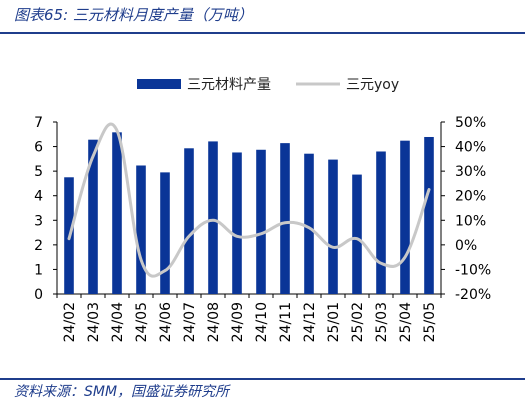 The image size is (525, 404). I want to click on y-right-tick-label: 0%, so click(466, 246).